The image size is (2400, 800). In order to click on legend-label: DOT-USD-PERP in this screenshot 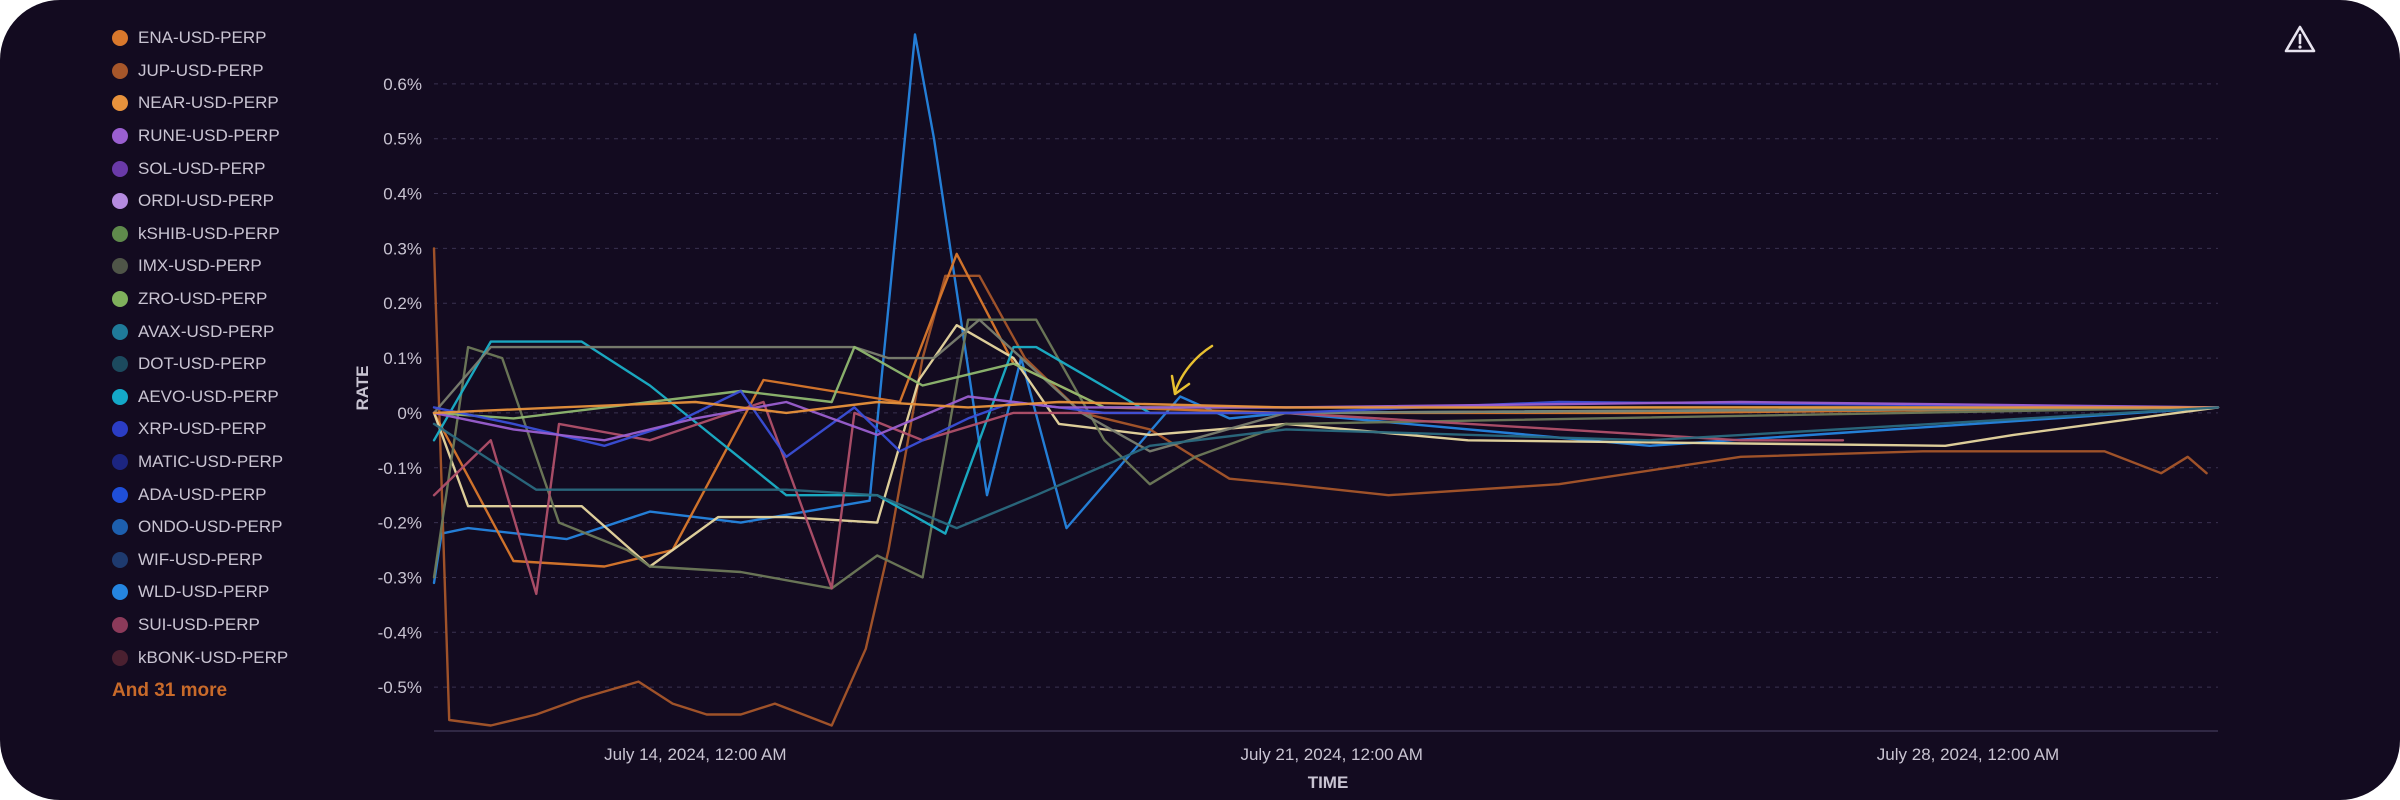, I will do `click(202, 364)`.